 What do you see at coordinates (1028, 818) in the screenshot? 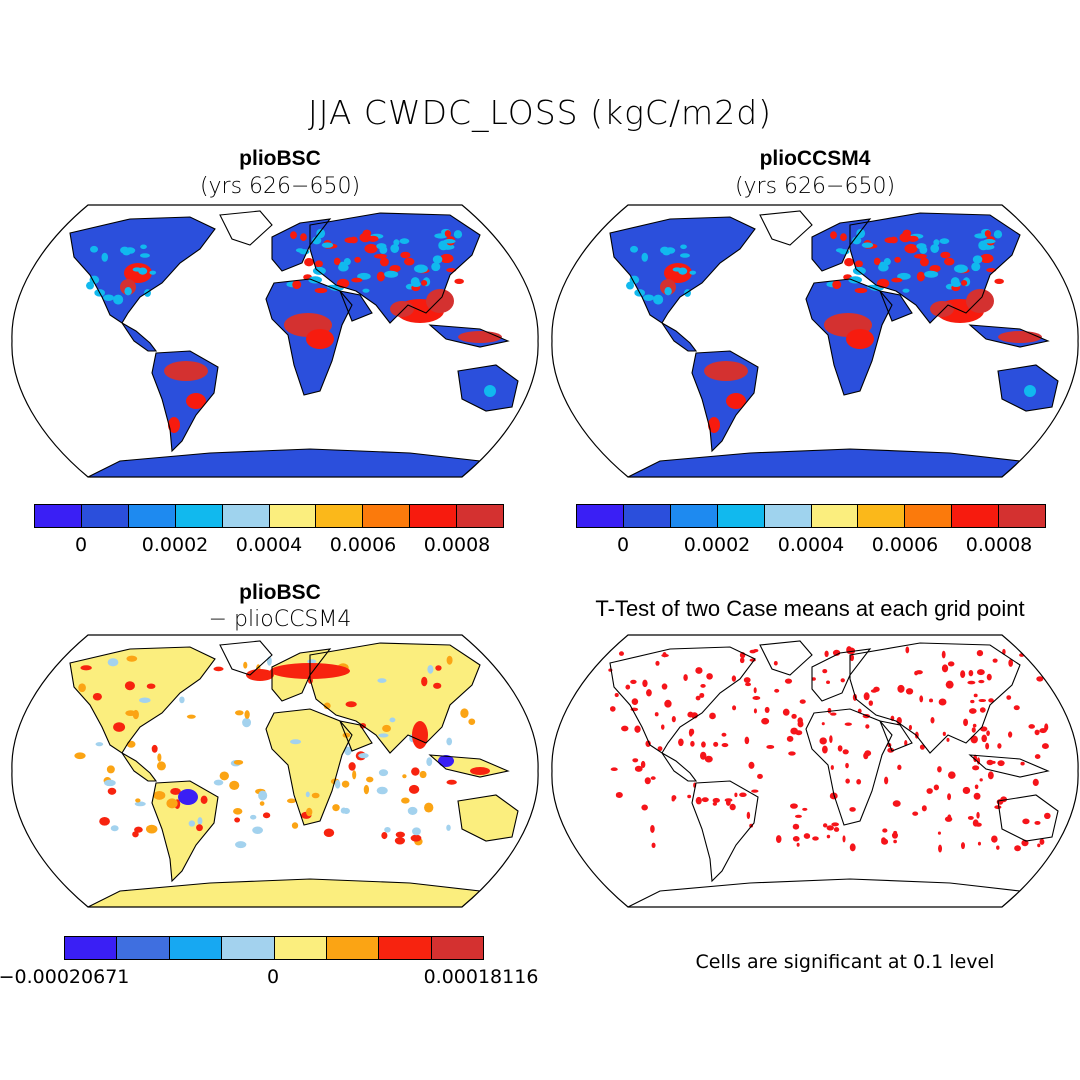
I see `coastline-australia` at bounding box center [1028, 818].